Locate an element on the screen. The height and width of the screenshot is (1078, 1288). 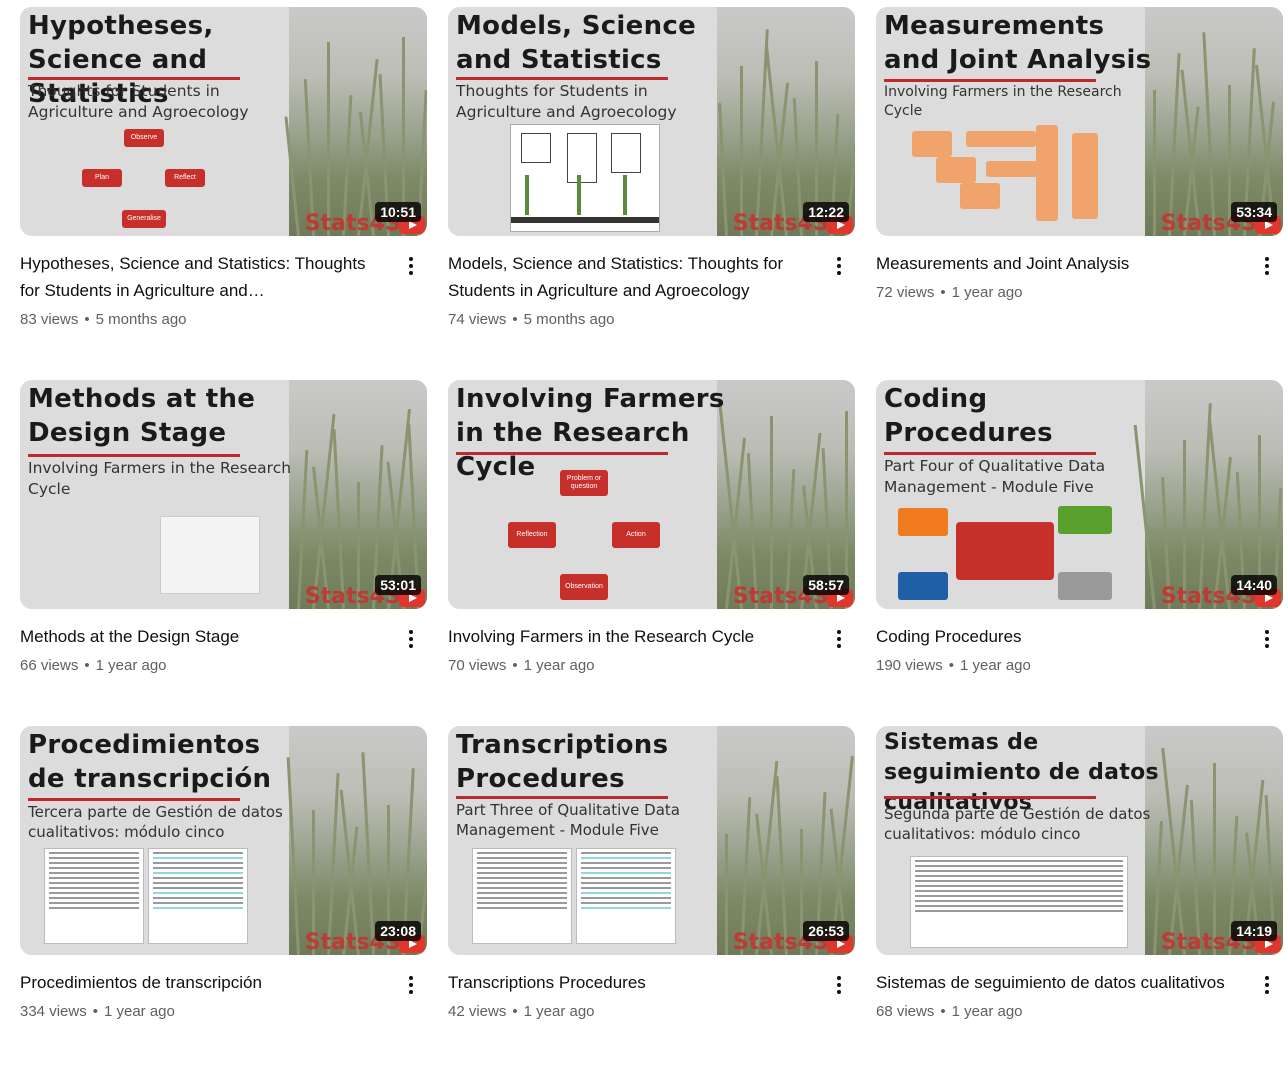
view-count: 70 views is located at coordinates (477, 665).